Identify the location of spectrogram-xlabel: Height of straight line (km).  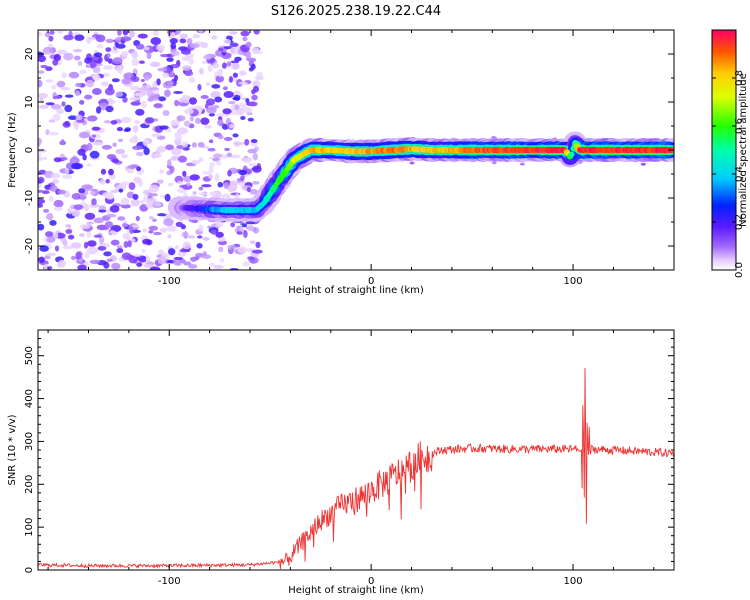
(356, 290).